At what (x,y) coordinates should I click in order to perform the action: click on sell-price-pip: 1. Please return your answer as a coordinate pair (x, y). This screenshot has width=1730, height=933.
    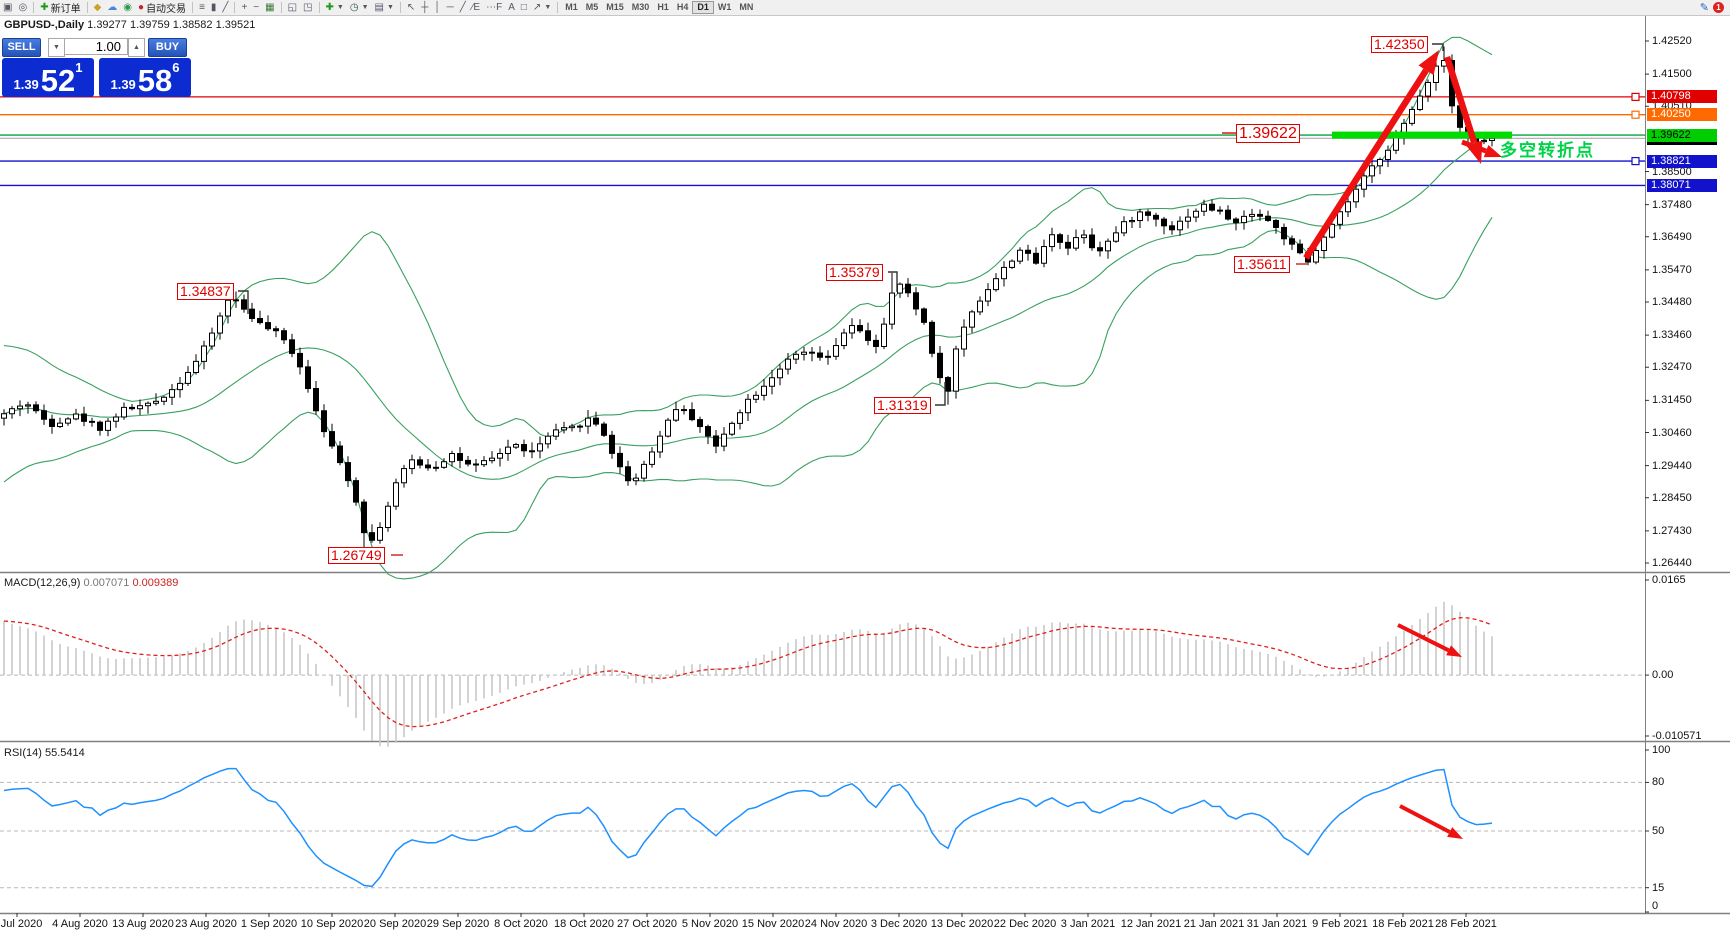
    Looking at the image, I should click on (79, 67).